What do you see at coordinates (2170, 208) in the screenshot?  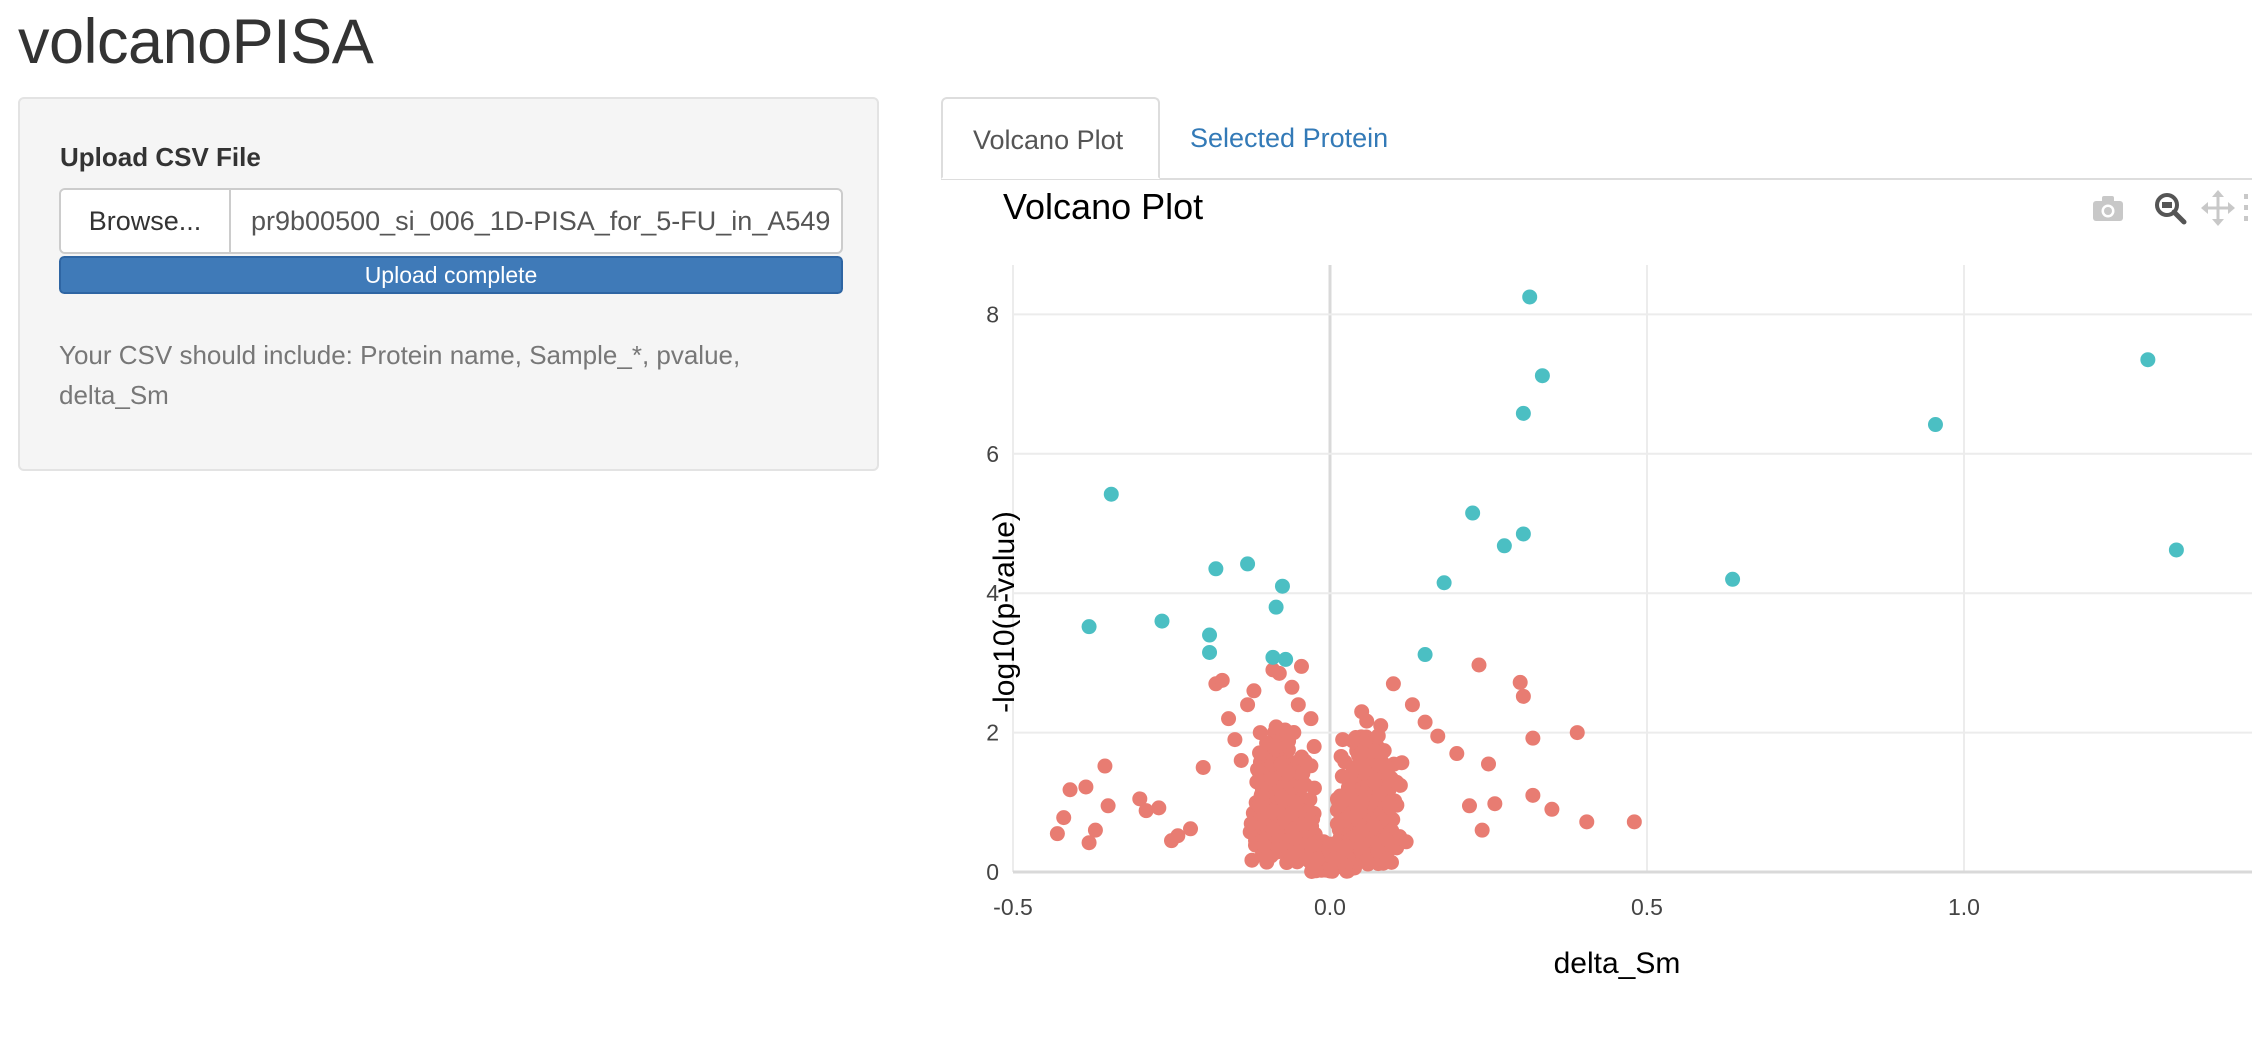 I see `zoom-icon` at bounding box center [2170, 208].